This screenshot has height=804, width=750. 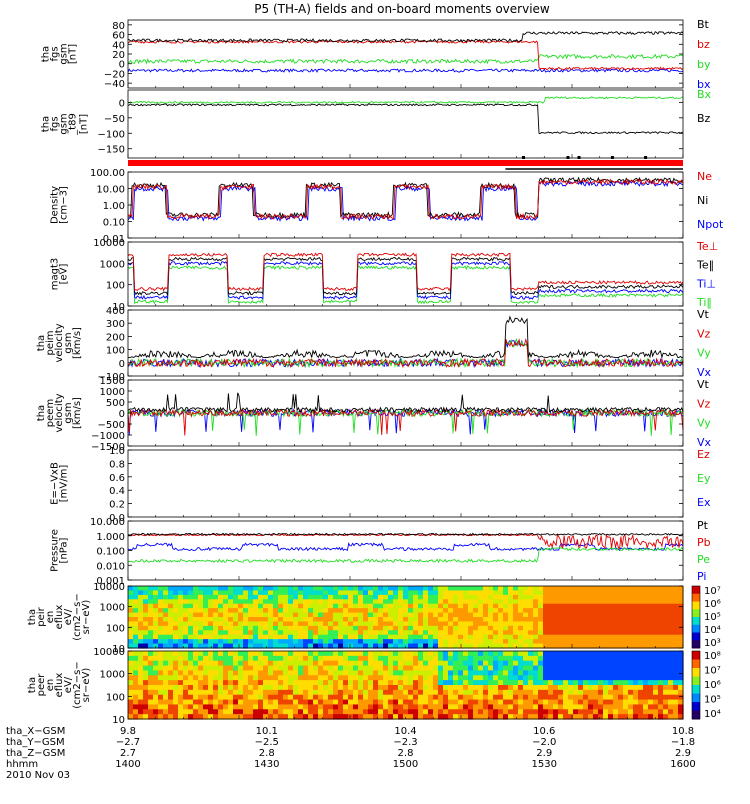 What do you see at coordinates (117, 491) in the screenshot?
I see `y-tick-label: 0.4` at bounding box center [117, 491].